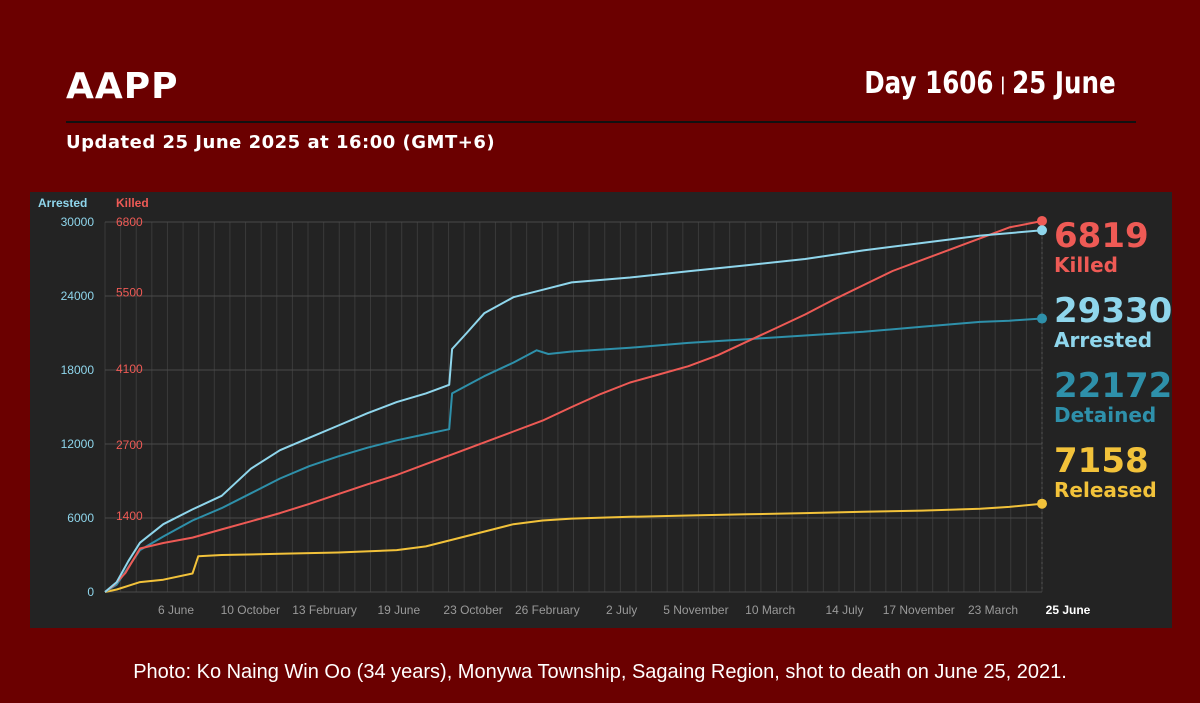 The image size is (1200, 703). I want to click on series-line-released, so click(573, 547).